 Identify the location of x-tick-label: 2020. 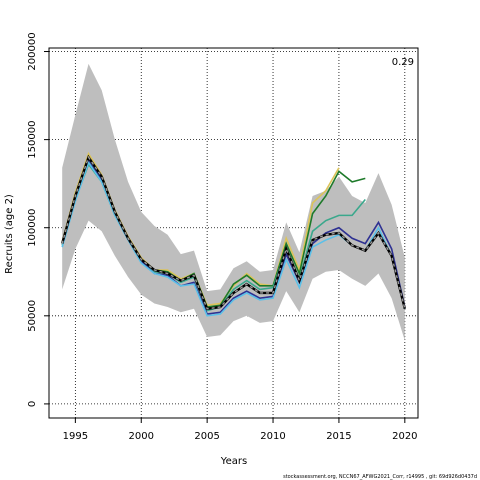
(404, 436).